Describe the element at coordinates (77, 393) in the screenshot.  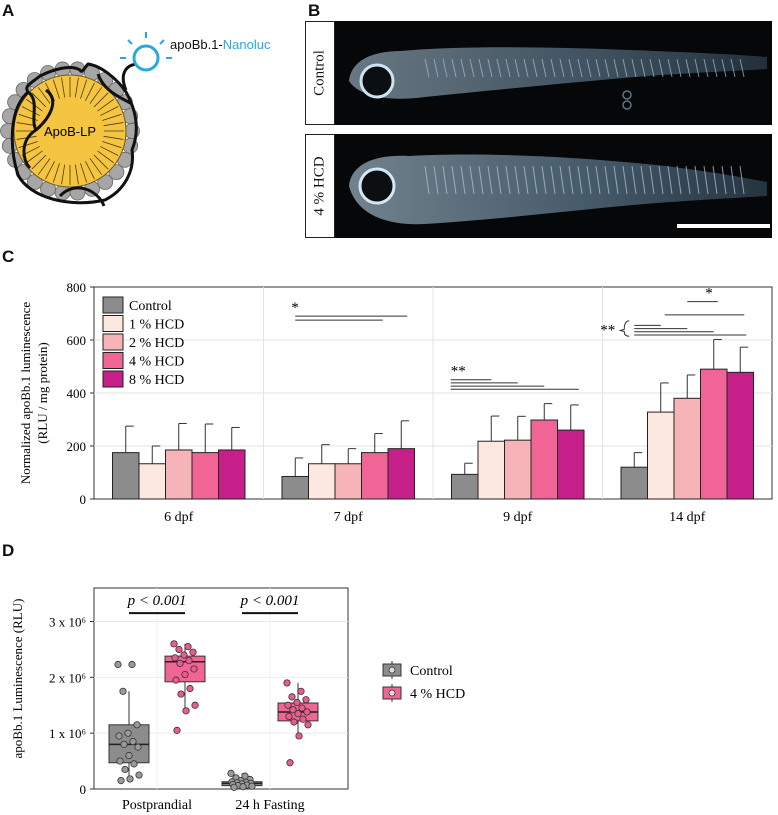
I see `y-tick-label: 400` at that location.